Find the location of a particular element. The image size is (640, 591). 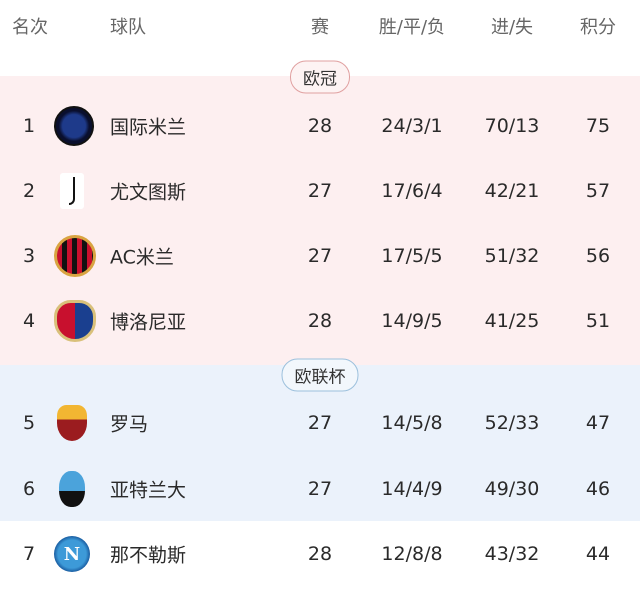

header-wdl: 胜/平/负 is located at coordinates (412, 27).